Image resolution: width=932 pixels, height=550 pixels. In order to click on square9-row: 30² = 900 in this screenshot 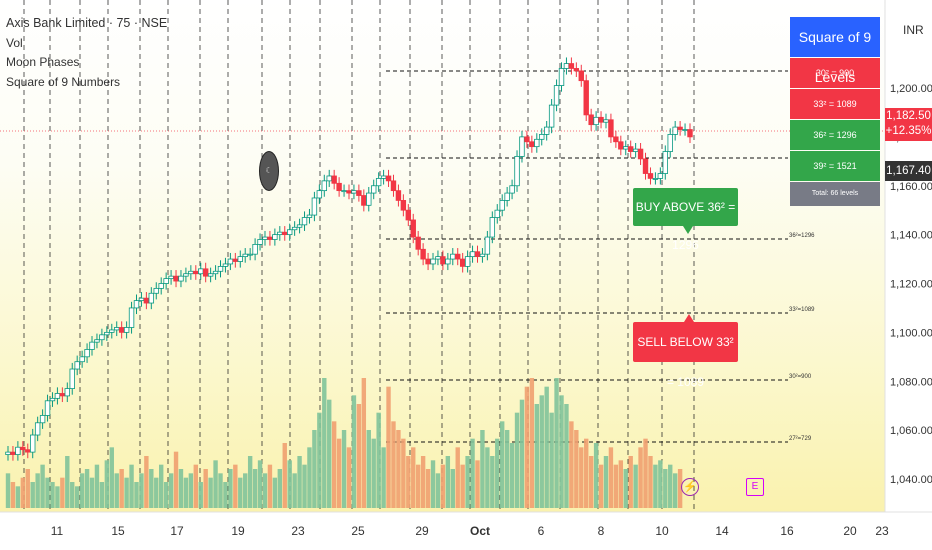, I will do `click(835, 73)`.